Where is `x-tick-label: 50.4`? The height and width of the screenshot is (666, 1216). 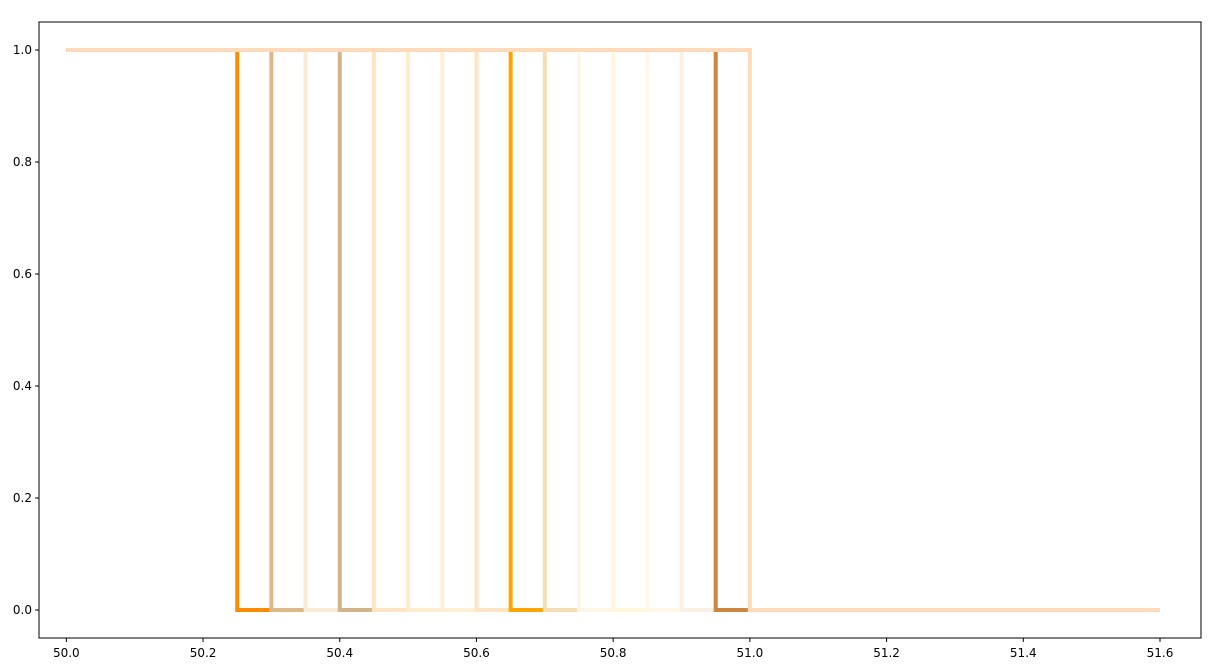 x-tick-label: 50.4 is located at coordinates (339, 653).